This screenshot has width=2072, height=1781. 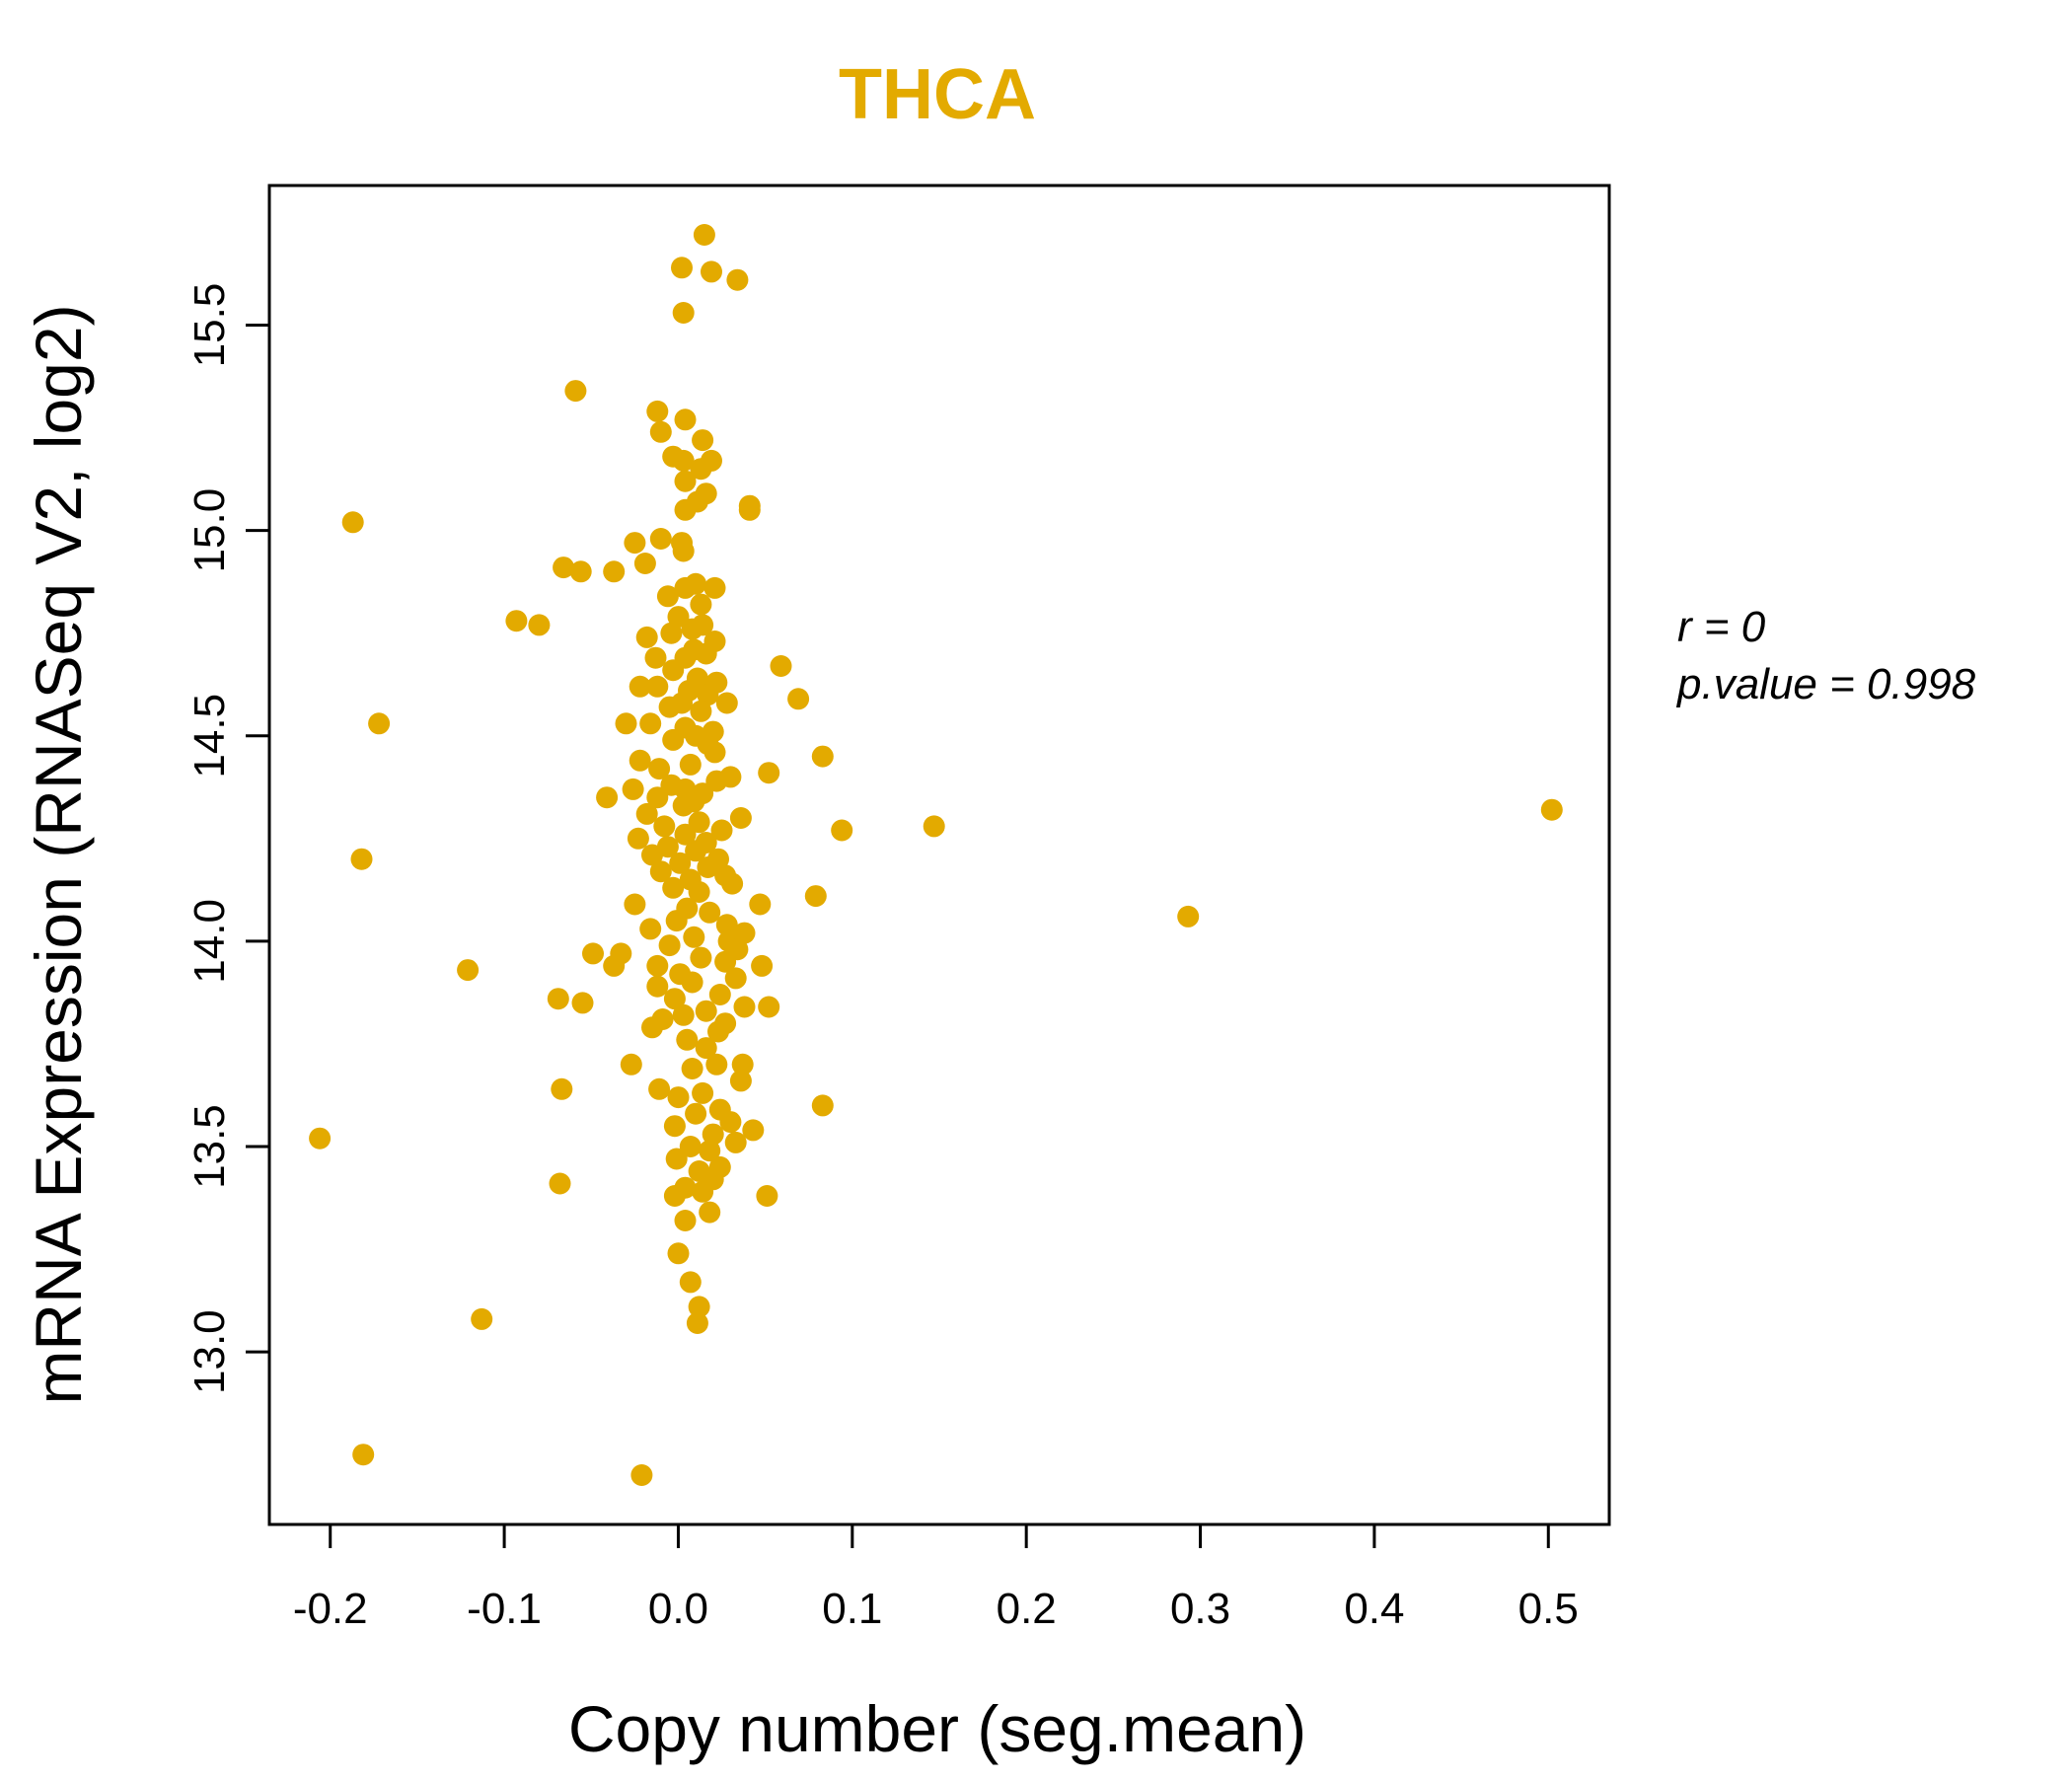 What do you see at coordinates (59, 854) in the screenshot?
I see `y-axis-label: mRNA Expression (RNASeq V2, log2)` at bounding box center [59, 854].